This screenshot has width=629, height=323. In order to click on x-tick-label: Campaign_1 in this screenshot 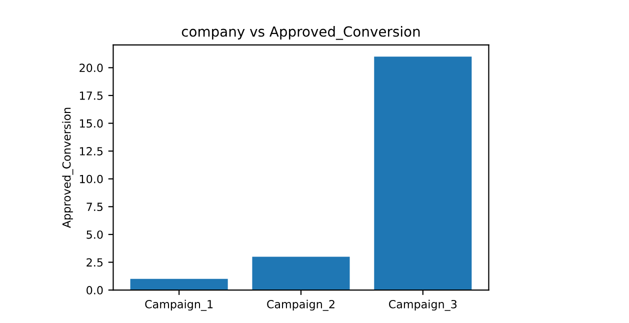, I will do `click(179, 305)`.